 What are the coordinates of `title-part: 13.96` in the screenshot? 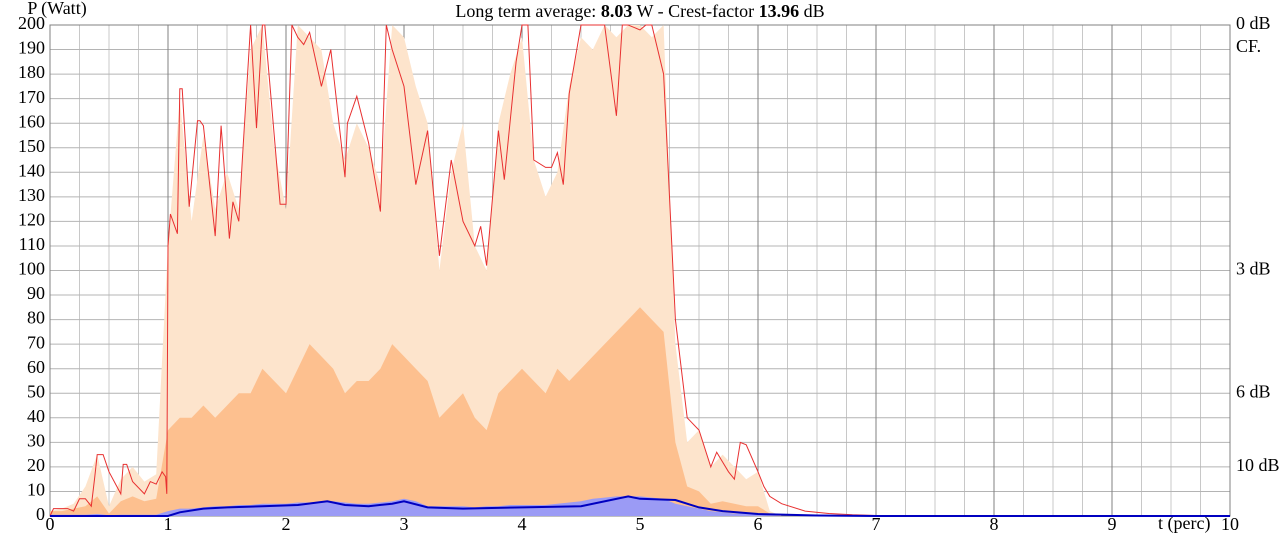 It's located at (779, 11).